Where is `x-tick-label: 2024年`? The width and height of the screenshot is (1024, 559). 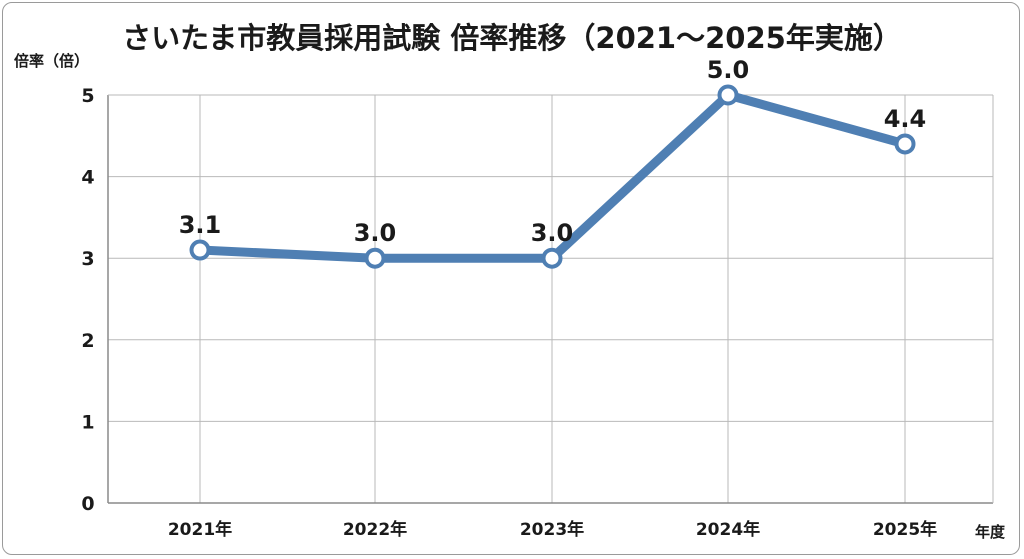 x-tick-label: 2024年 is located at coordinates (728, 529).